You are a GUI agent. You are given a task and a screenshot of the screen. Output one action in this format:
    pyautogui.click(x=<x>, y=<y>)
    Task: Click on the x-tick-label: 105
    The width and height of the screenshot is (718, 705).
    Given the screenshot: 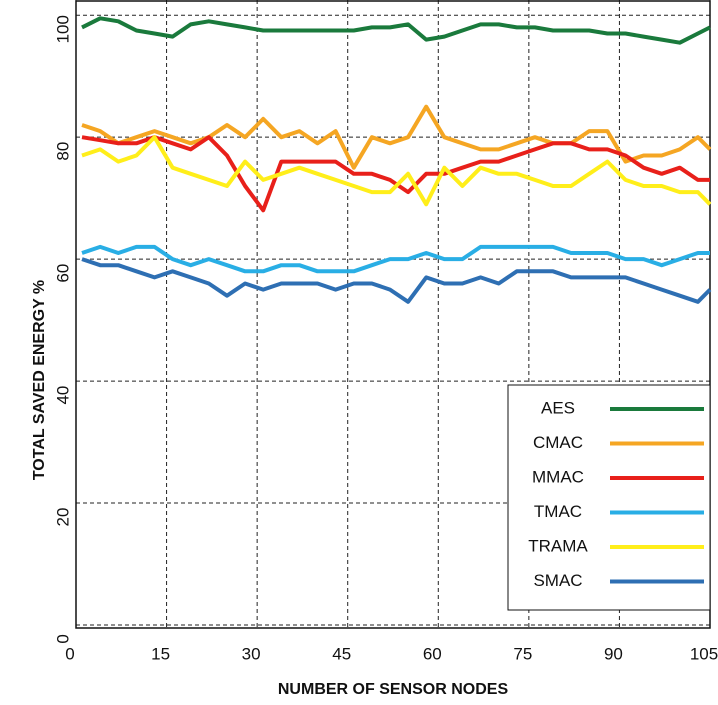 What is the action you would take?
    pyautogui.click(x=704, y=653)
    